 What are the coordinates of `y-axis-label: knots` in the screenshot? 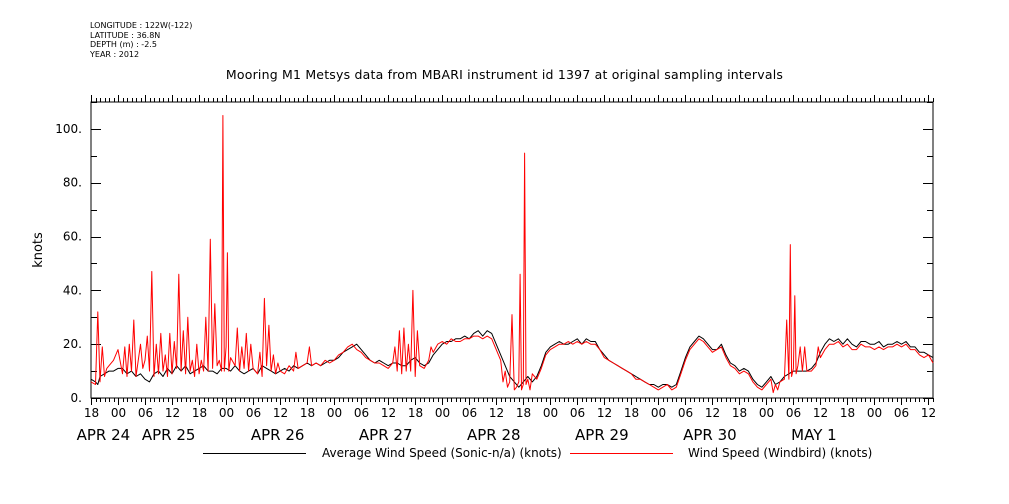 It's located at (38, 250).